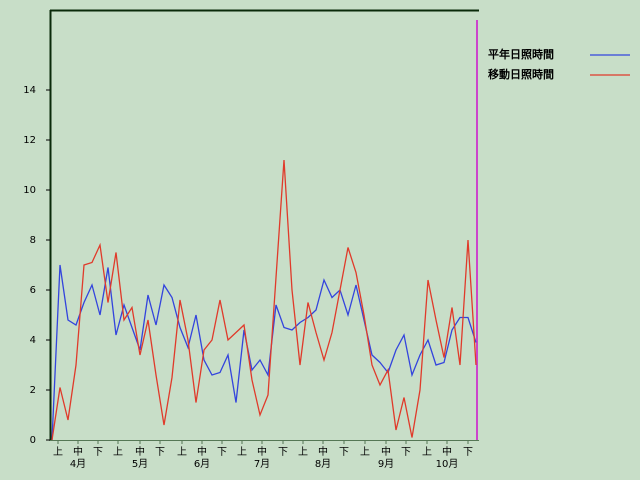  I want to click on y-tick-label: 14, so click(29, 90).